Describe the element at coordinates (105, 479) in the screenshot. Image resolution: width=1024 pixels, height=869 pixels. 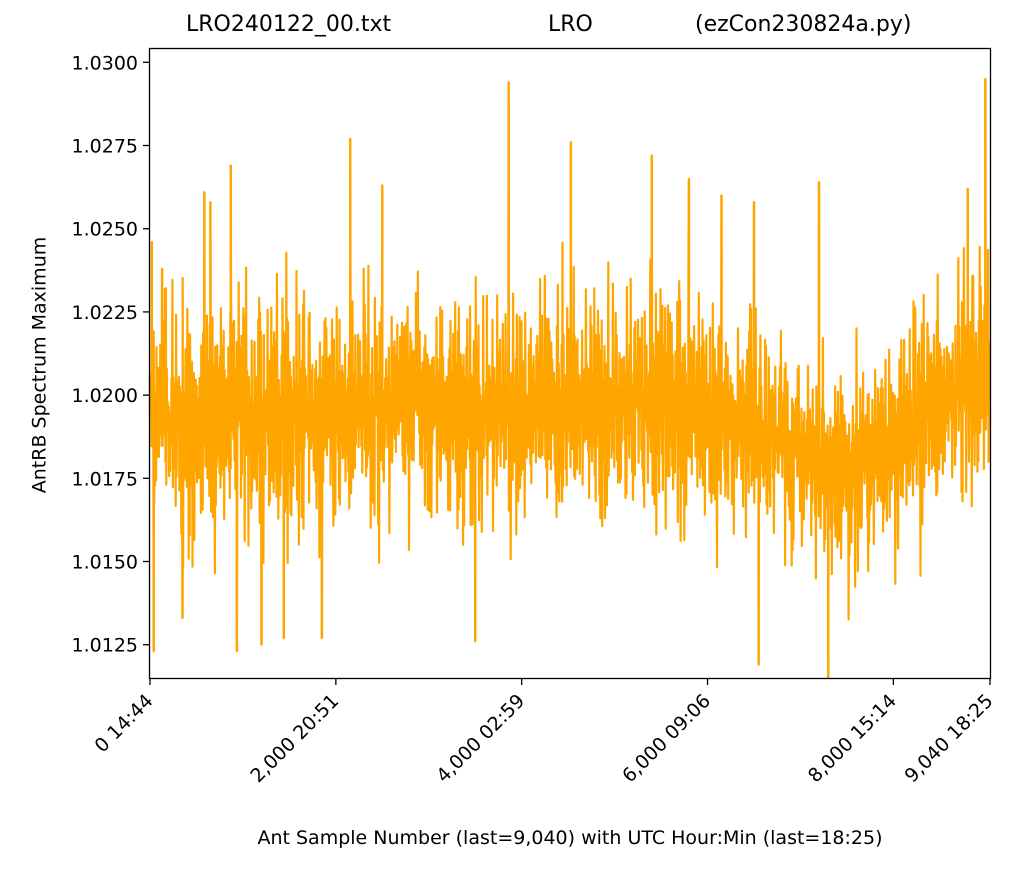
I see `y-tick-label: 1.0175` at that location.